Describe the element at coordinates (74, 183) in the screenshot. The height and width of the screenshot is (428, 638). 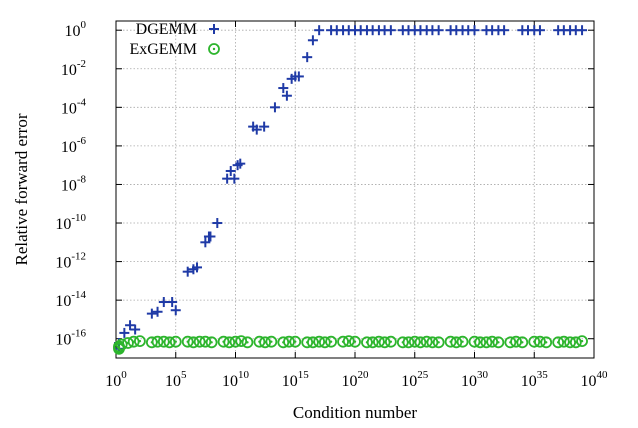
I see `y-tick-label: 10⁻⁸` at that location.